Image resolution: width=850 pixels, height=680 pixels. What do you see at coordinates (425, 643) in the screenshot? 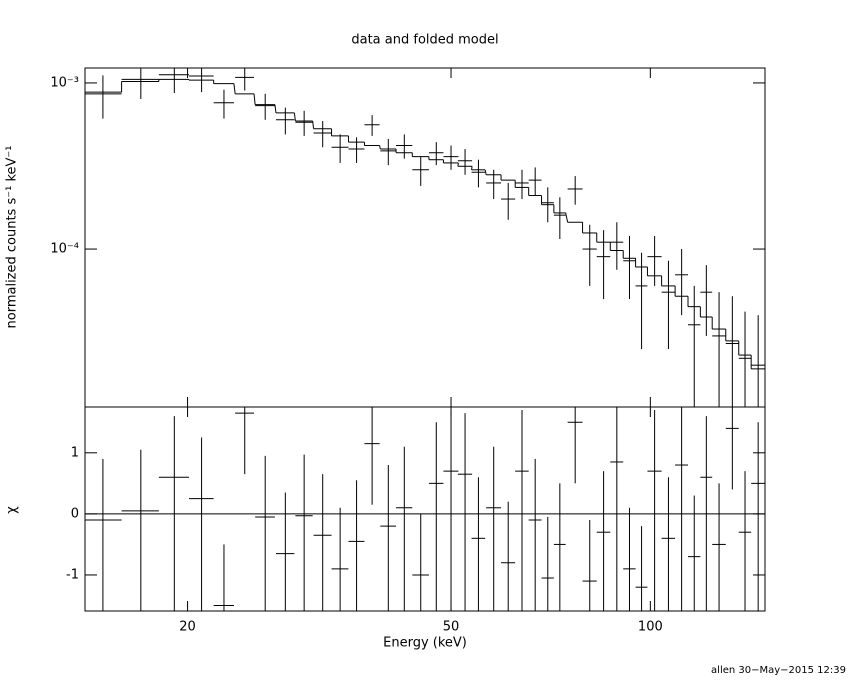
I see `x-axis-label: Energy (keV)` at bounding box center [425, 643].